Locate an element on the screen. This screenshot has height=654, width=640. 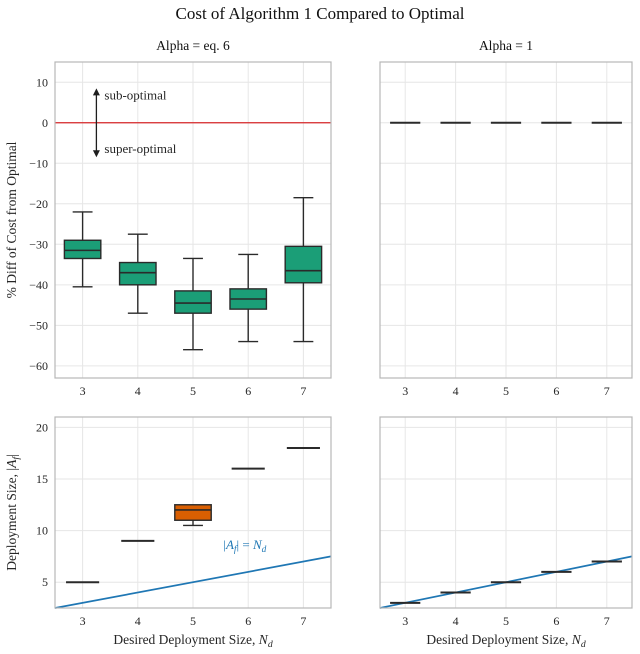
subplot-title-alpha-1: Alpha = 1 is located at coordinates (506, 45).